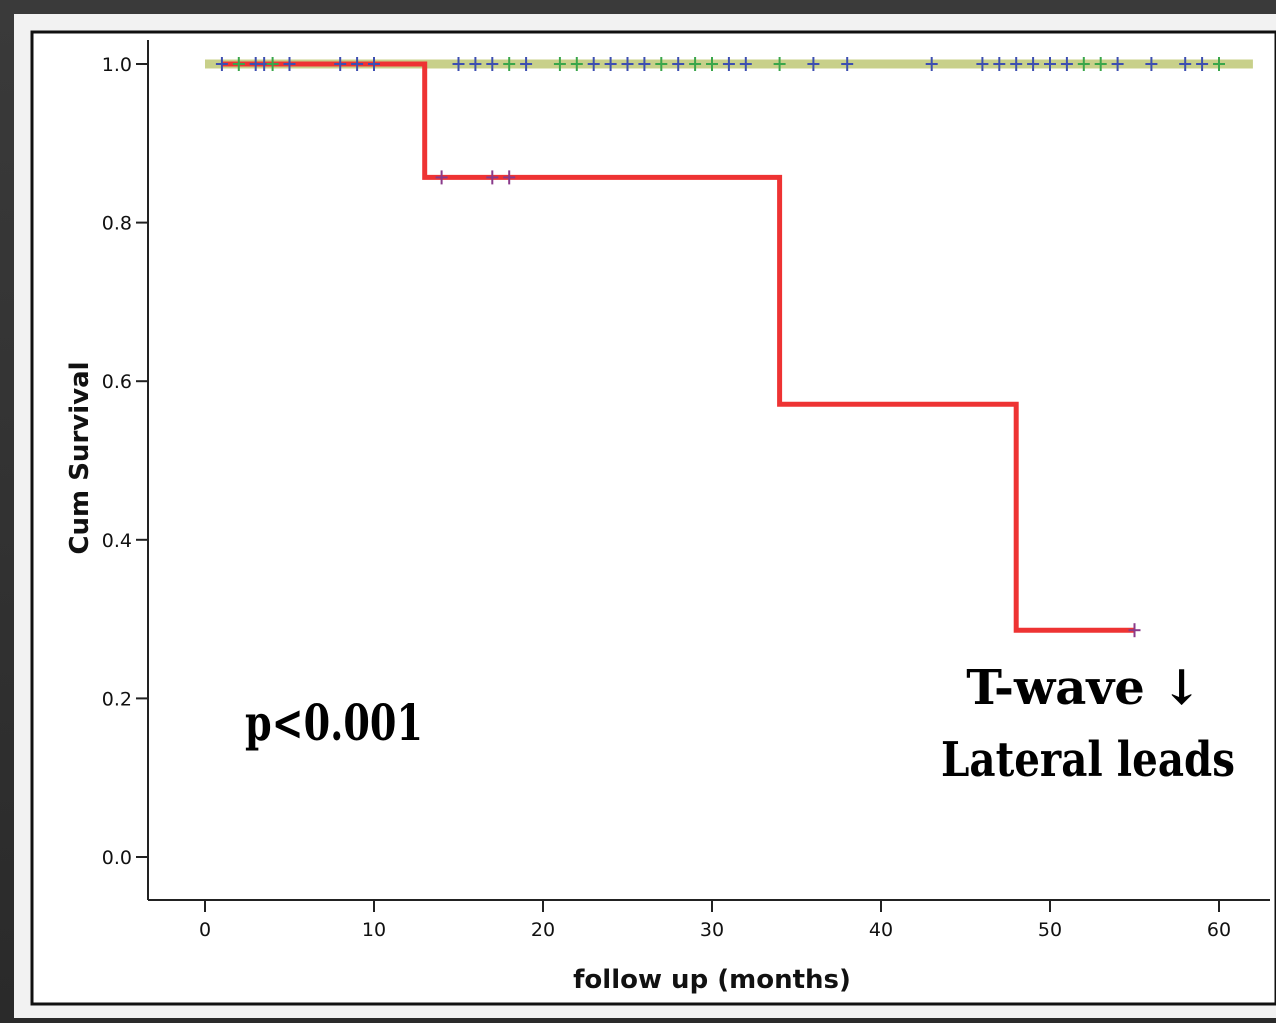 This screenshot has height=1023, width=1276. I want to click on twave-annotation: T-wave ↓, so click(1083, 688).